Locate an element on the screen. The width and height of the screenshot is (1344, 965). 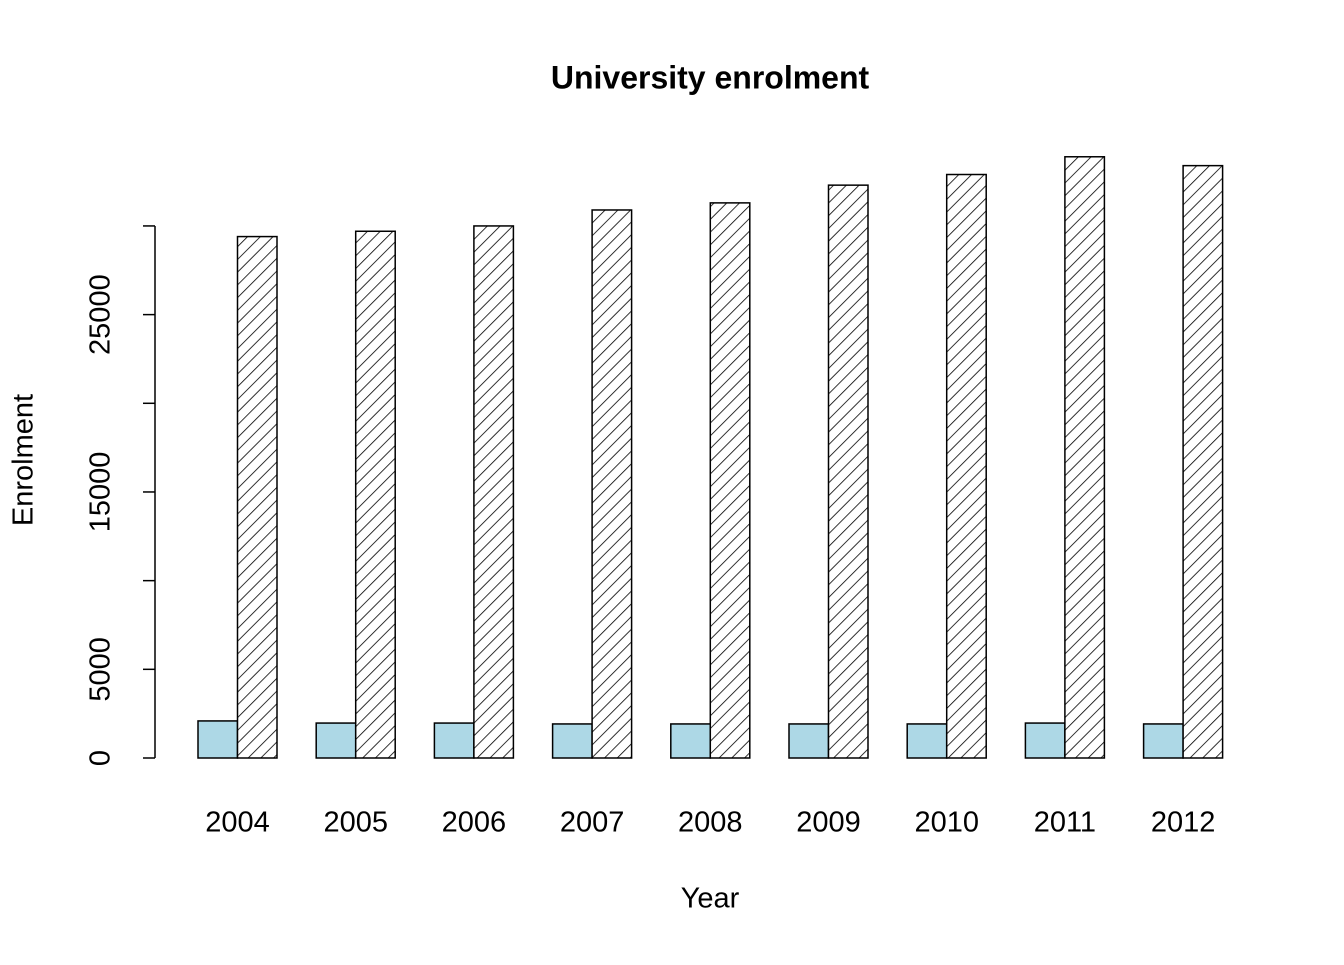
chart-title: University enrolment is located at coordinates (710, 77).